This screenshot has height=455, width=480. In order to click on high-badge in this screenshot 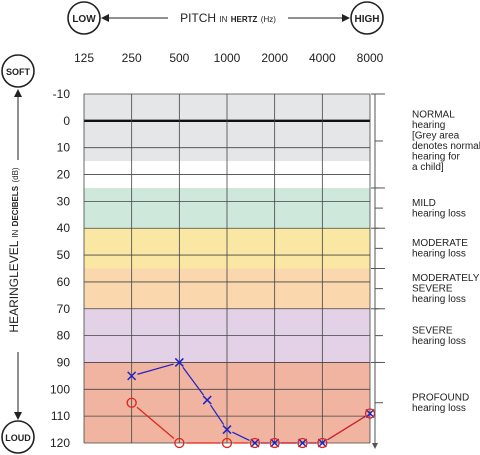, I will do `click(367, 18)`.